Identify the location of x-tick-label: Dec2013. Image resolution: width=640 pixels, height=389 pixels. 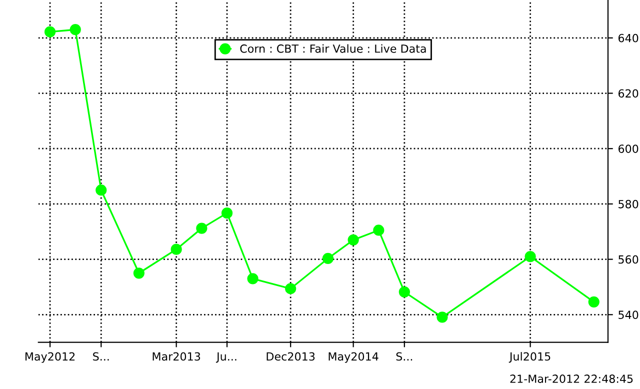
(290, 356).